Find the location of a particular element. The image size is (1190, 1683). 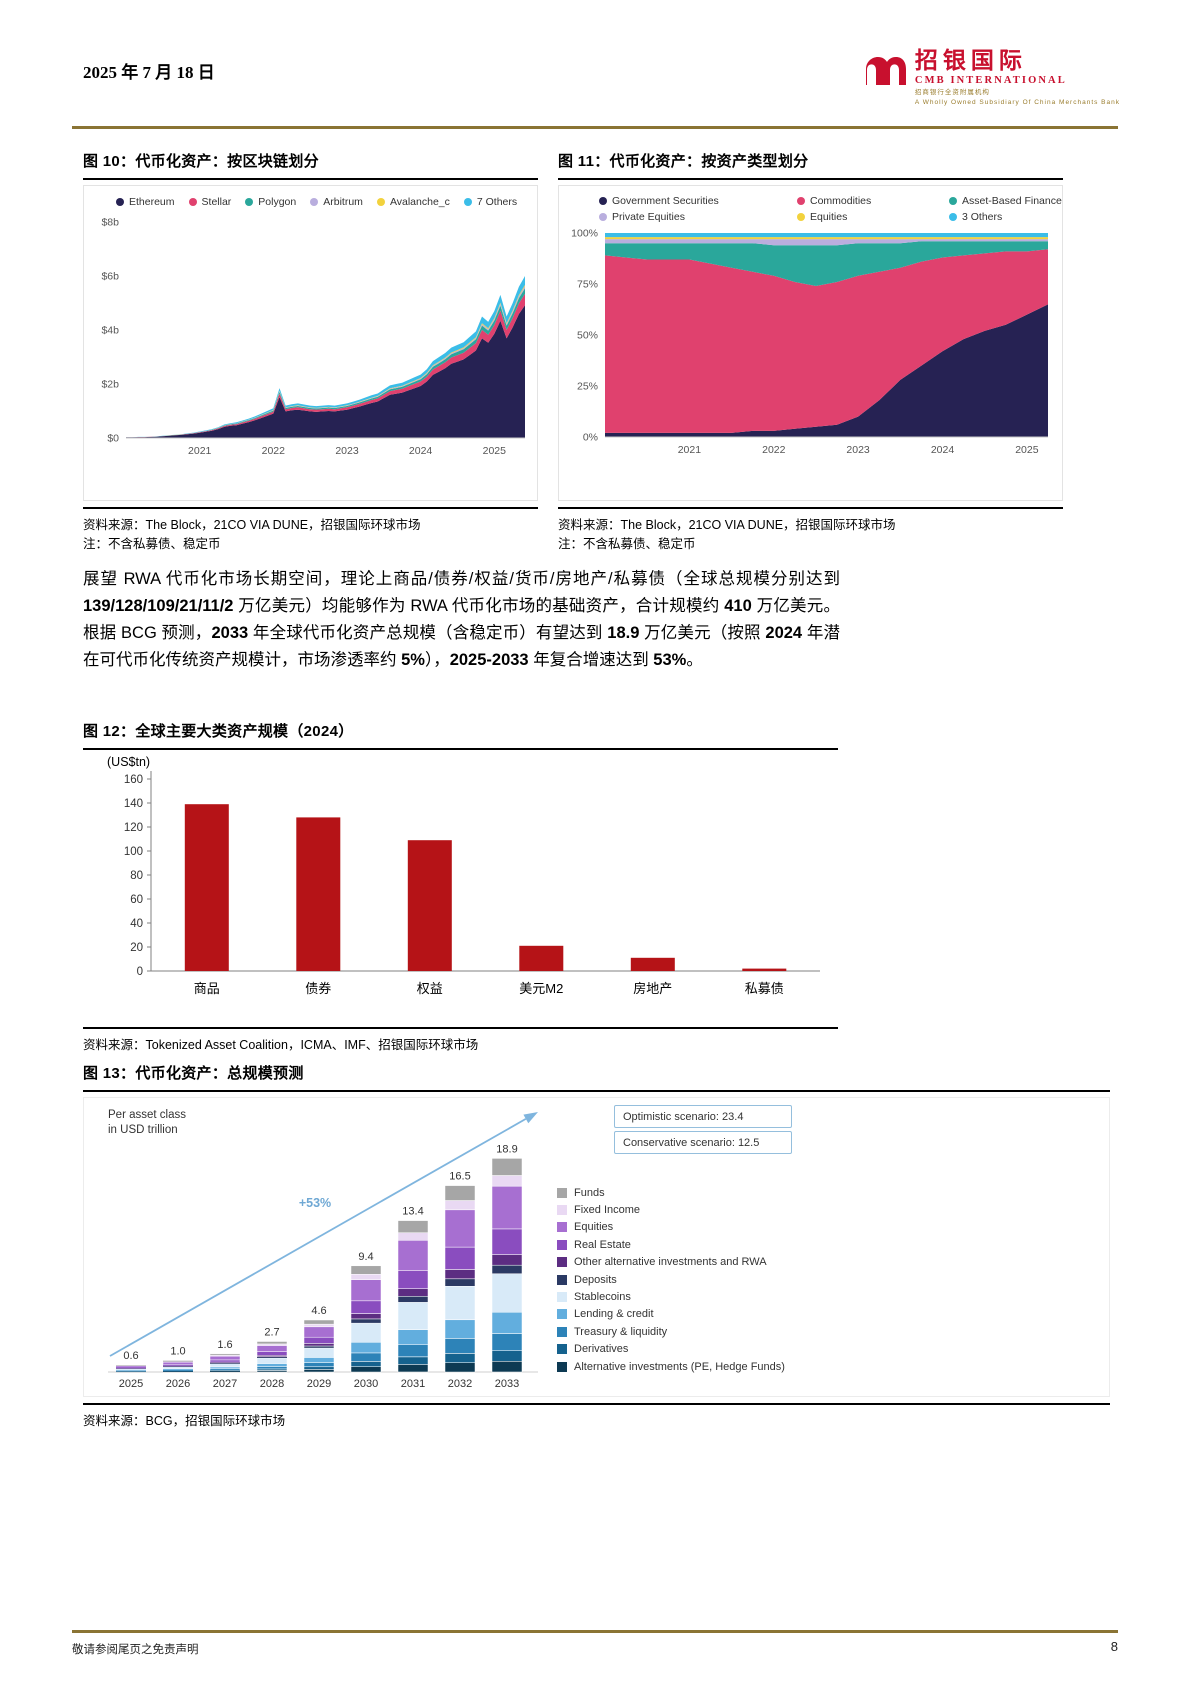

paragraph-bold-segment: 53% is located at coordinates (670, 660).